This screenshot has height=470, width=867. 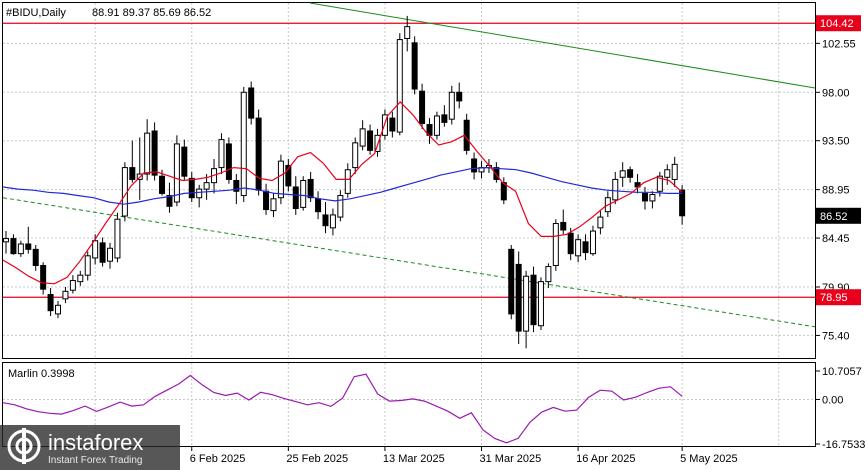 I want to click on x-tick-label: 5 May 2025, so click(x=708, y=459).